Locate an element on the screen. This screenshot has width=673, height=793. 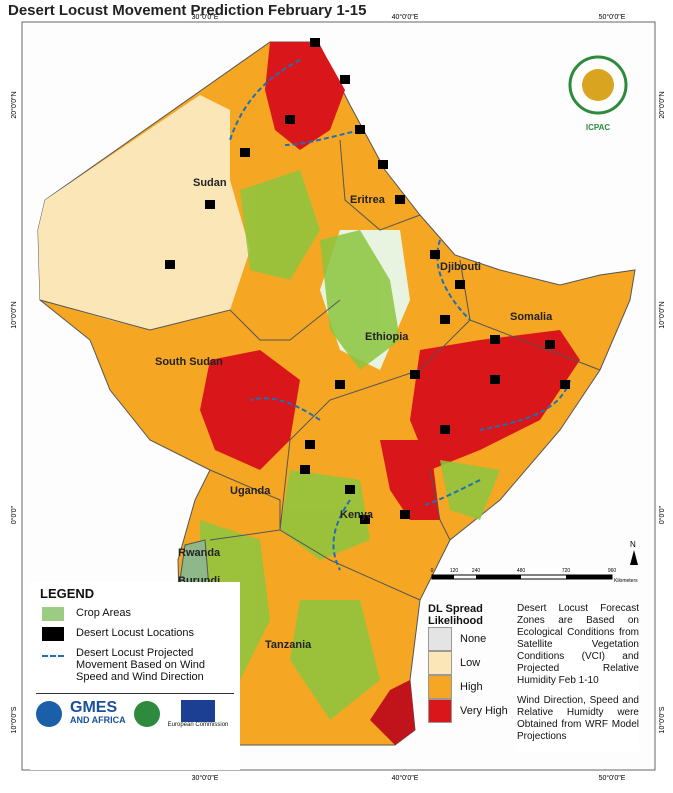
scale-tick: 240 is located at coordinates (476, 571).